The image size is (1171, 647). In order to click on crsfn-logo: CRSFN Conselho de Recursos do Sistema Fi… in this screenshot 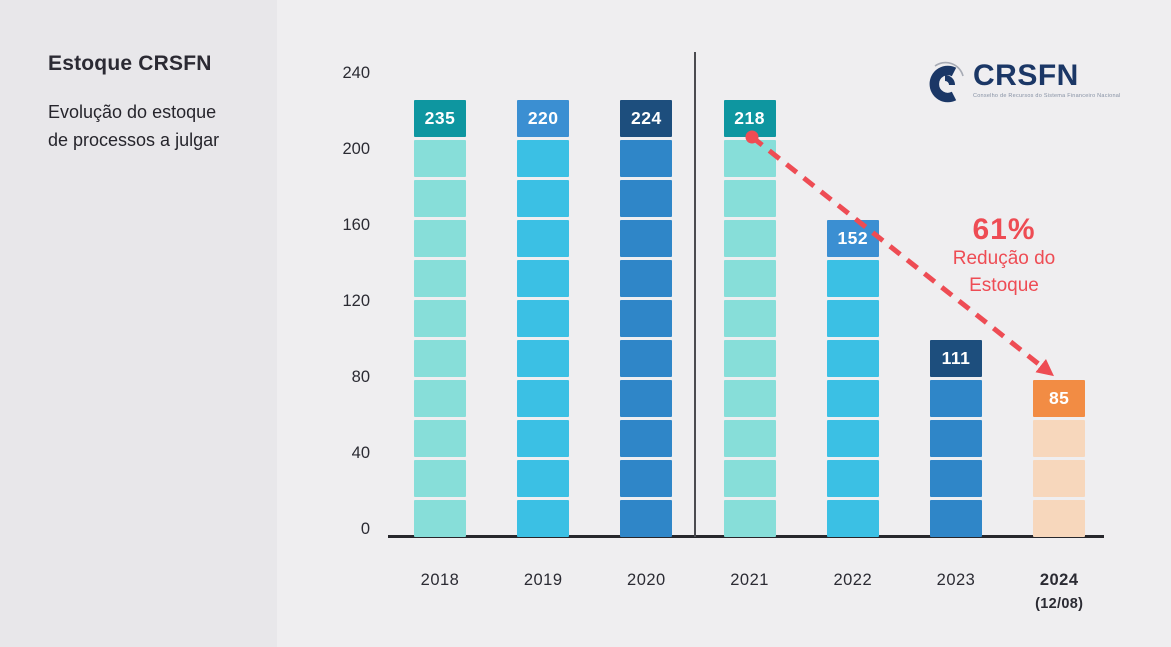, I will do `click(1022, 84)`.